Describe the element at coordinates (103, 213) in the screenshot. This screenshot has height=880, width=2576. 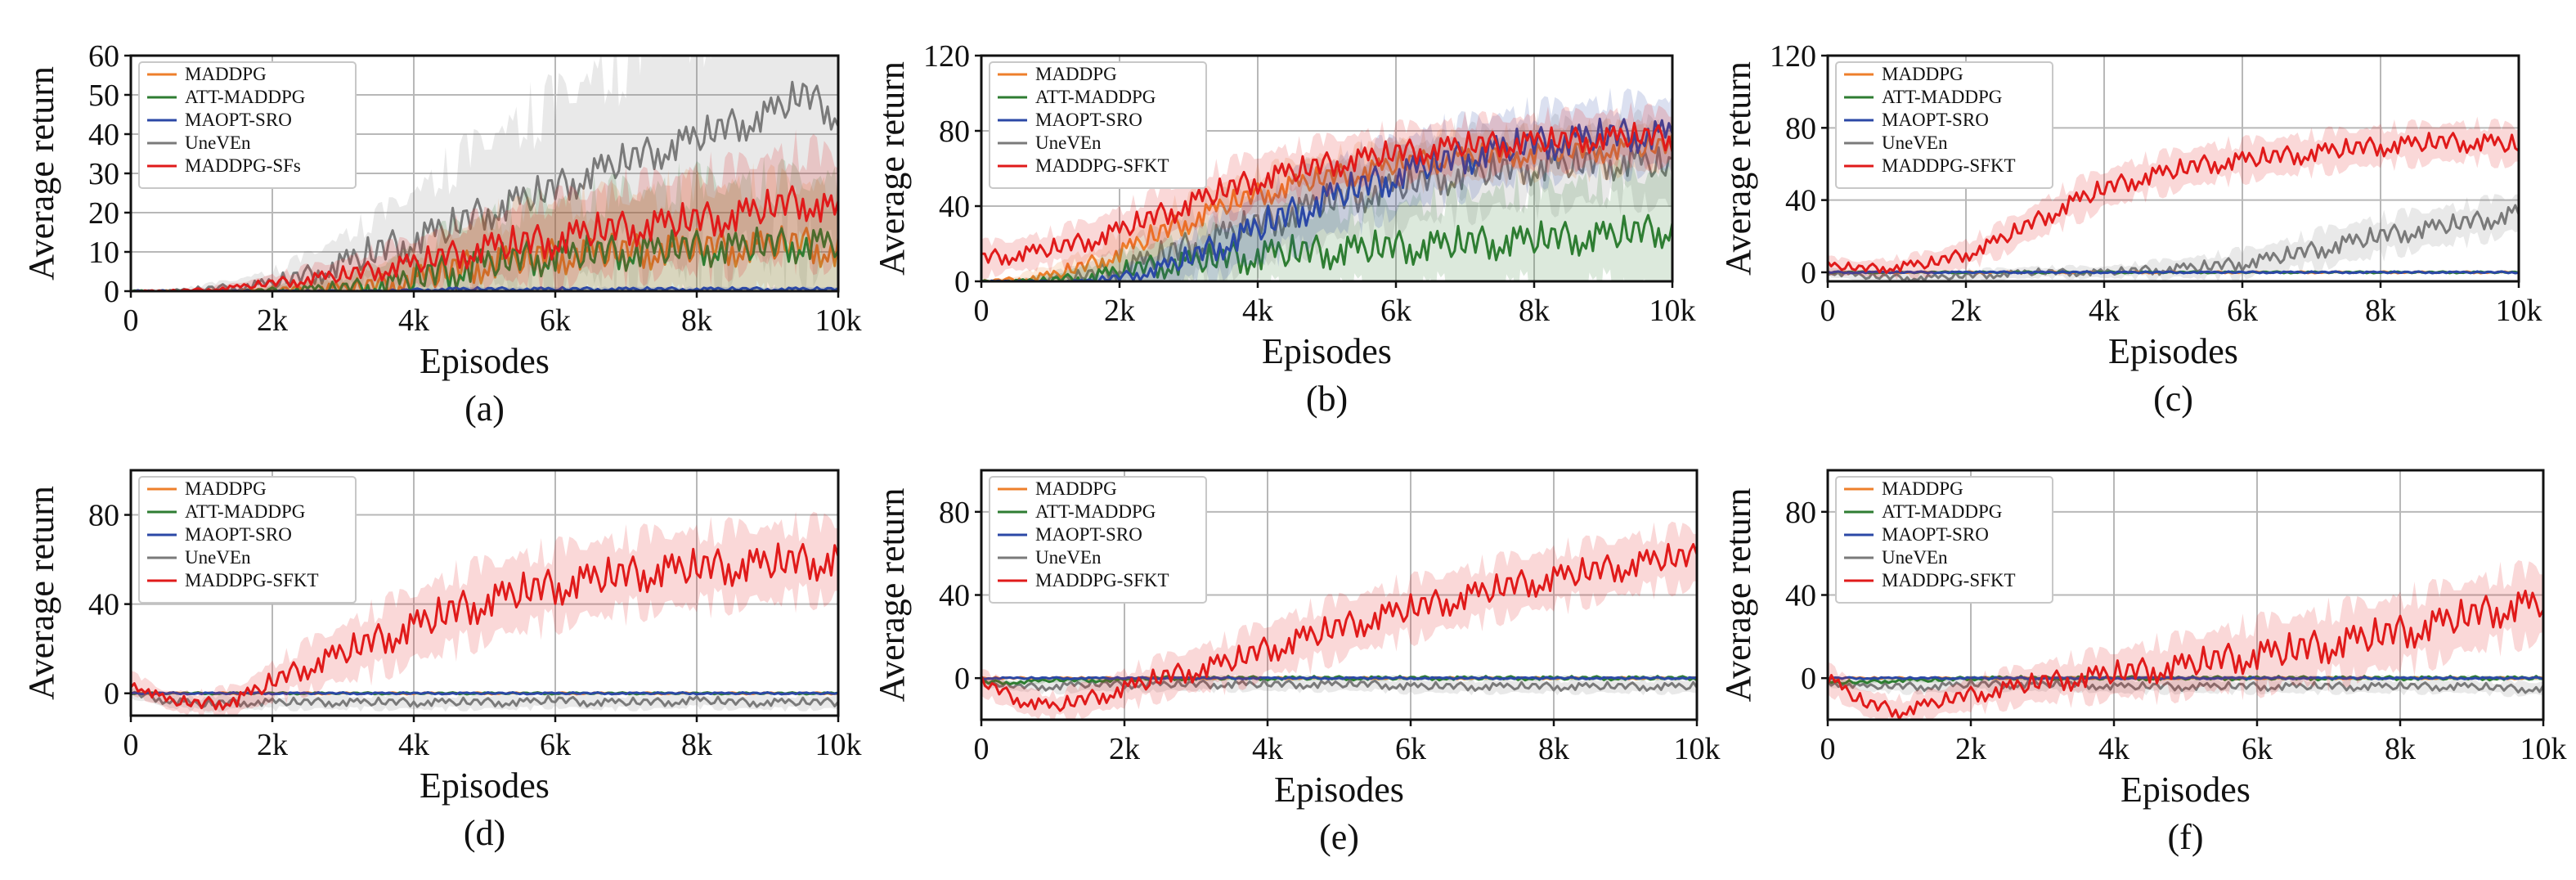
I see `y-tick-label: 20` at that location.